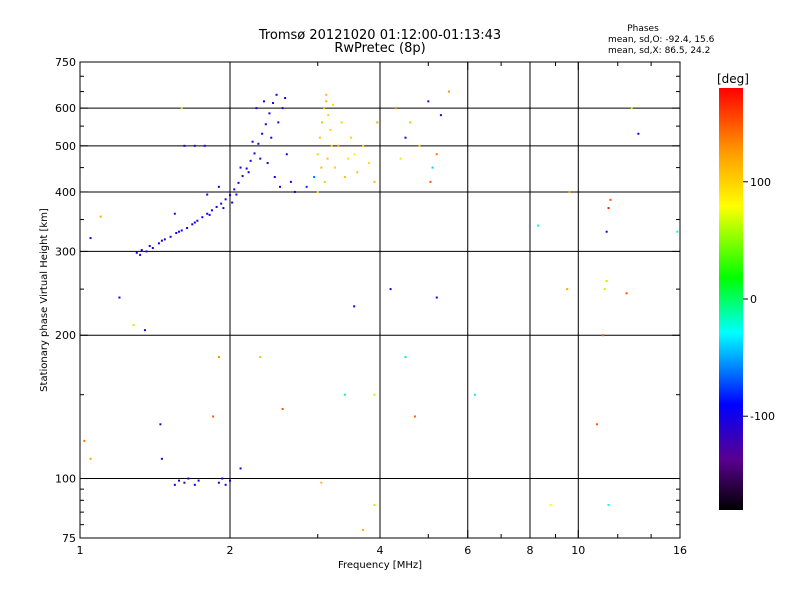 The image size is (800, 600). What do you see at coordinates (65, 251) in the screenshot?
I see `y-tick-label: 300` at bounding box center [65, 251].